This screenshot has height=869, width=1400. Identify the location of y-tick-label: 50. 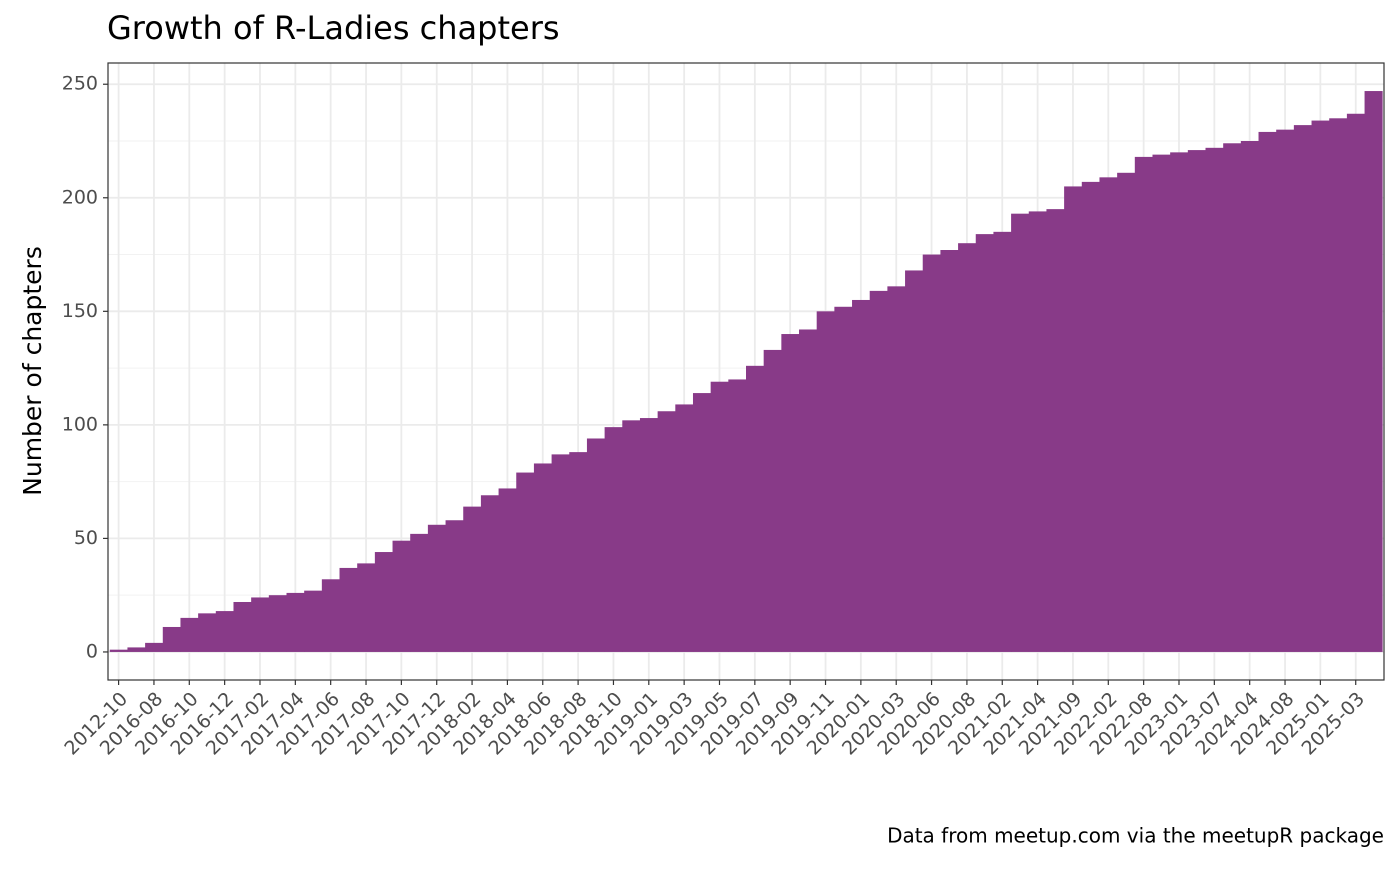
(86, 538).